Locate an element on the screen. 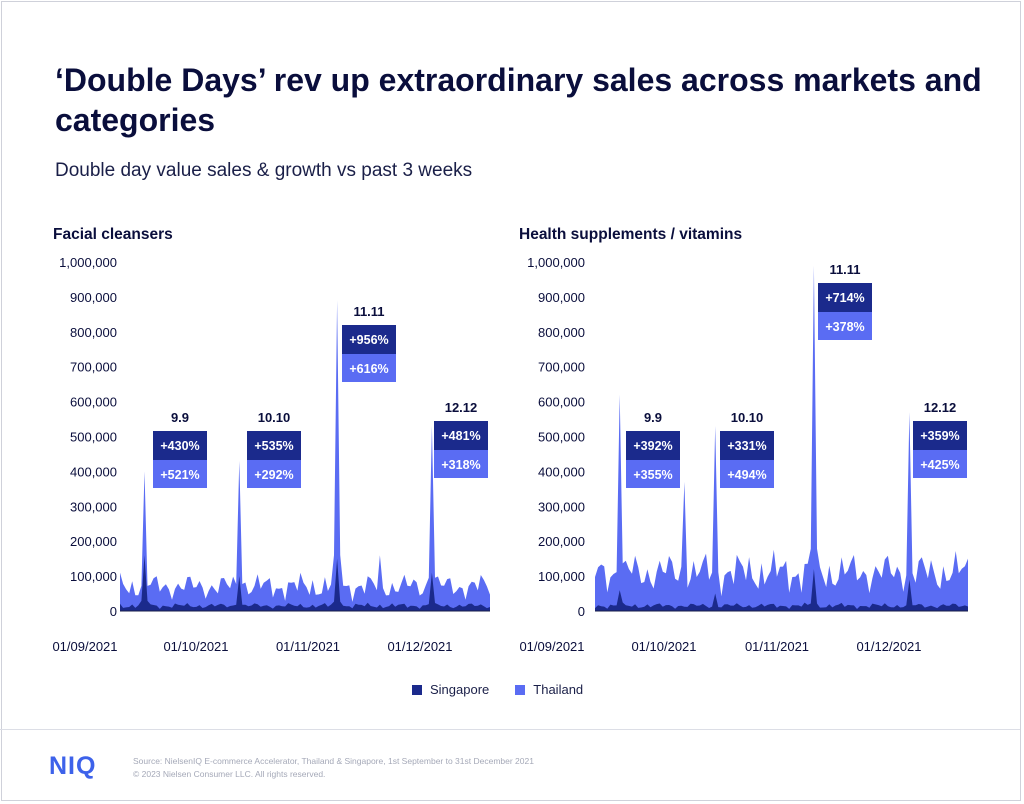 The width and height of the screenshot is (1024, 804). chart2-y-tick-label: 0 is located at coordinates (581, 611).